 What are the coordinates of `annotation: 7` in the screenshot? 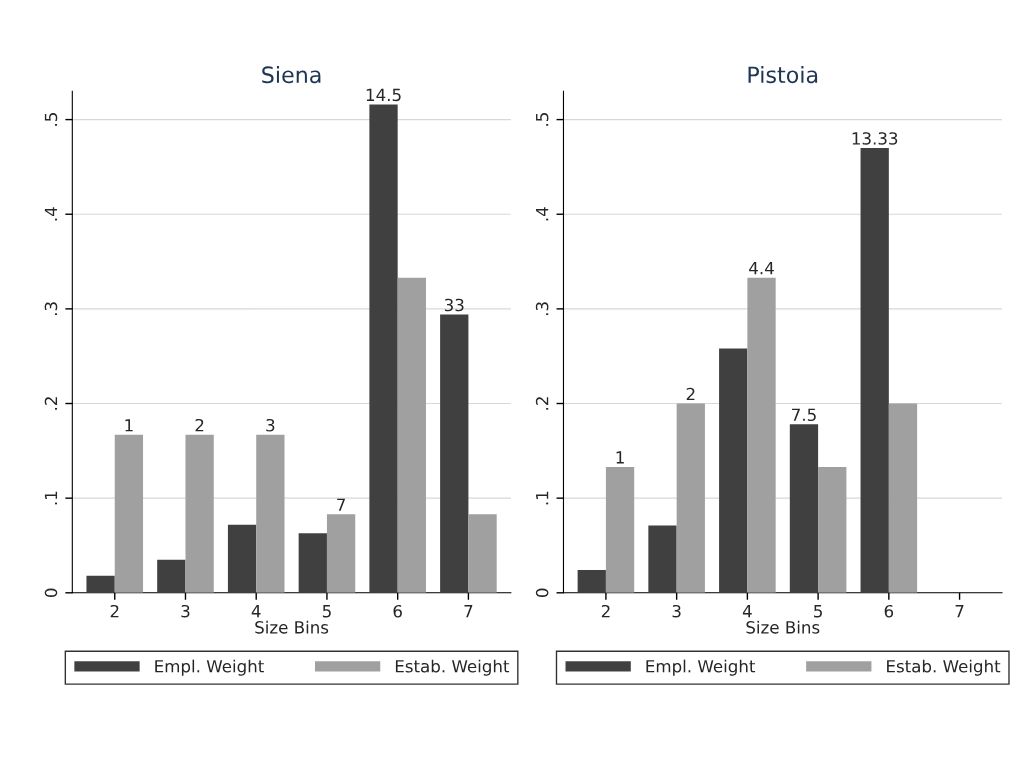 It's located at (341, 504).